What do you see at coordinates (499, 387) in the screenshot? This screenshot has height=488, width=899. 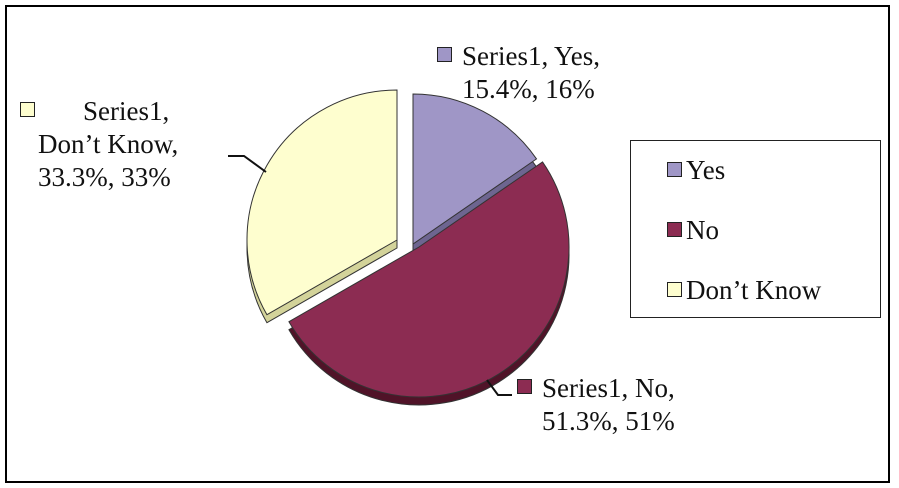 I see `leader-line-no` at bounding box center [499, 387].